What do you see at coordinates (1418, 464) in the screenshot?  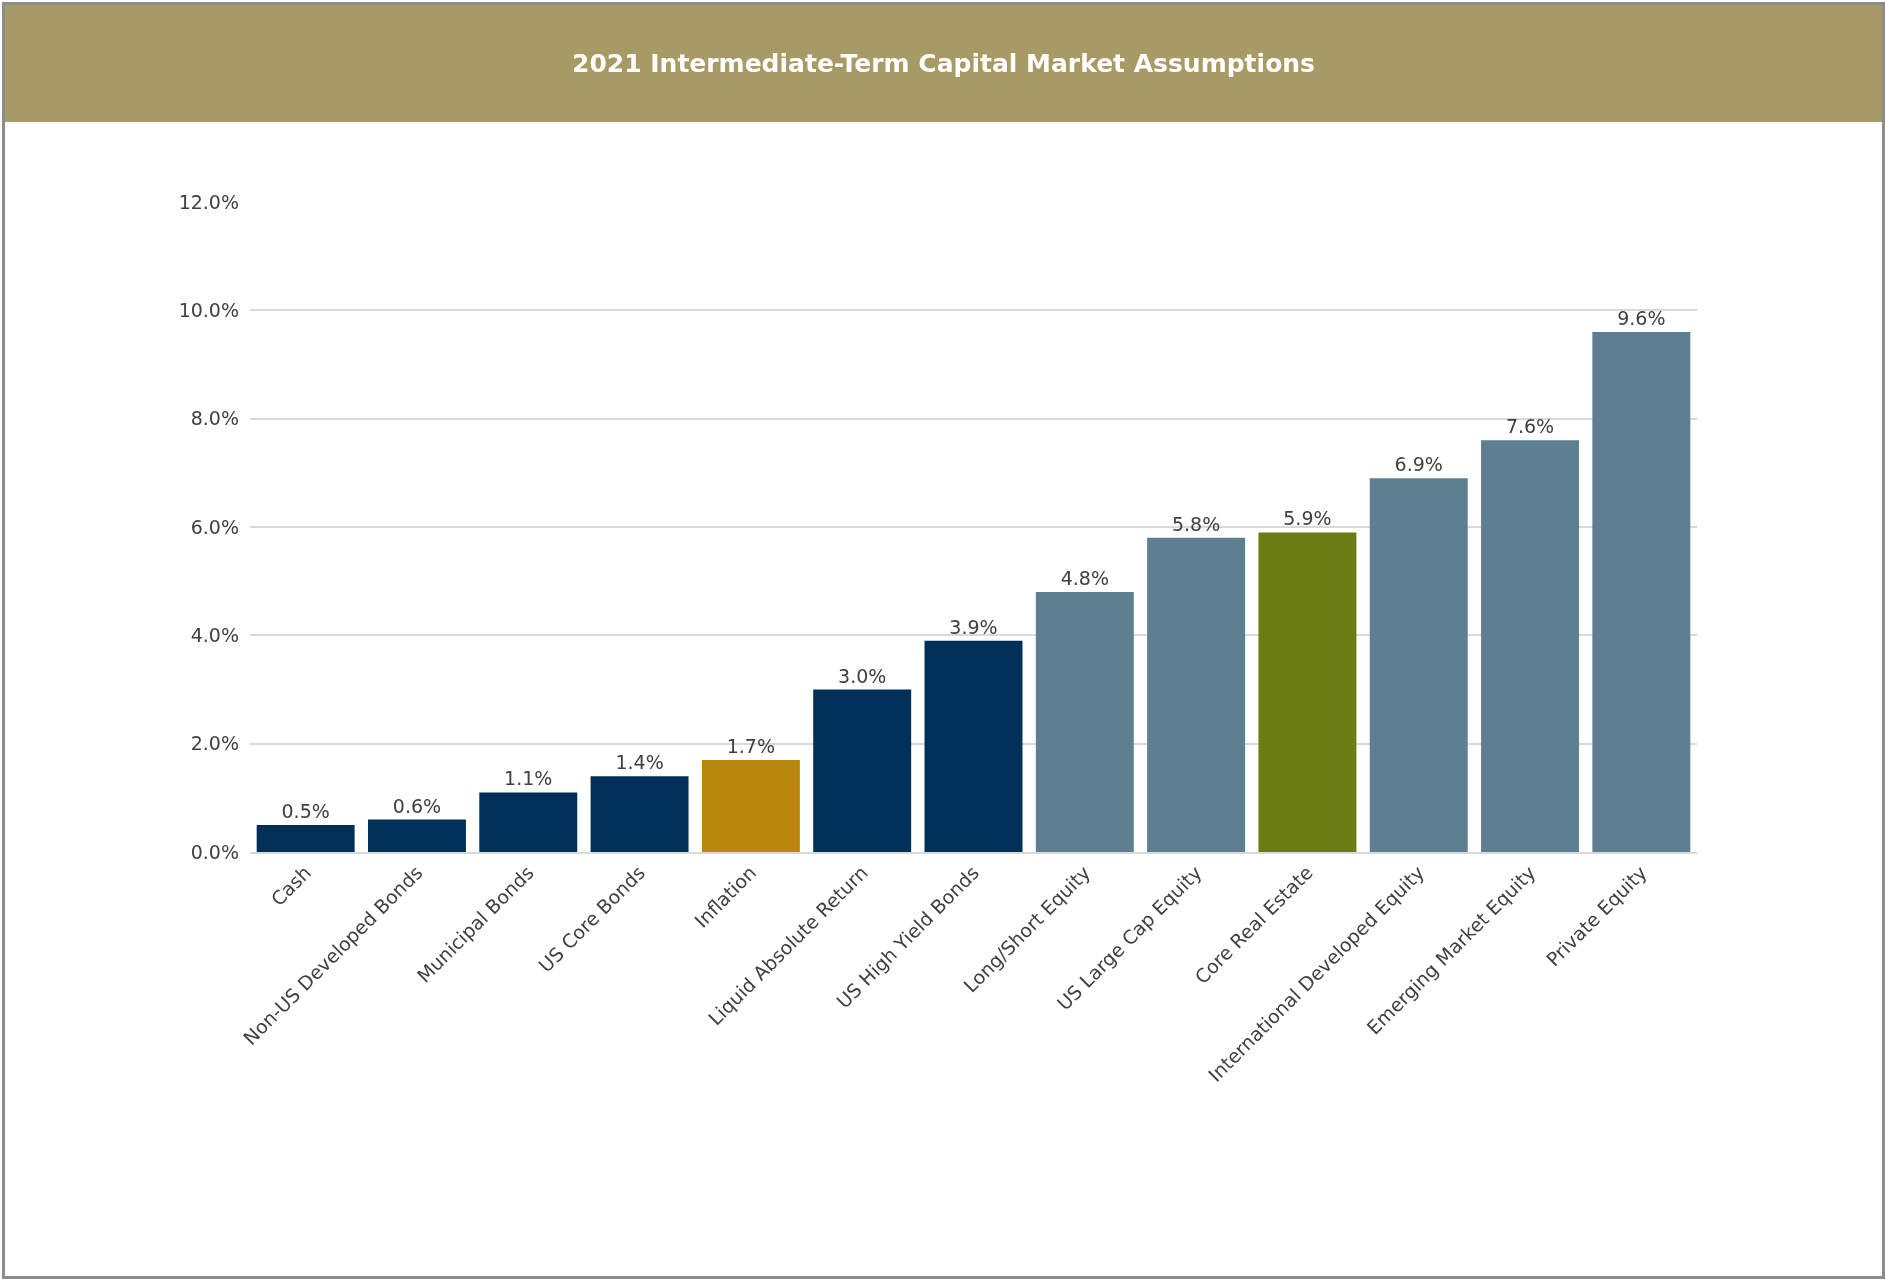 I see `data-label: 6.9%` at bounding box center [1418, 464].